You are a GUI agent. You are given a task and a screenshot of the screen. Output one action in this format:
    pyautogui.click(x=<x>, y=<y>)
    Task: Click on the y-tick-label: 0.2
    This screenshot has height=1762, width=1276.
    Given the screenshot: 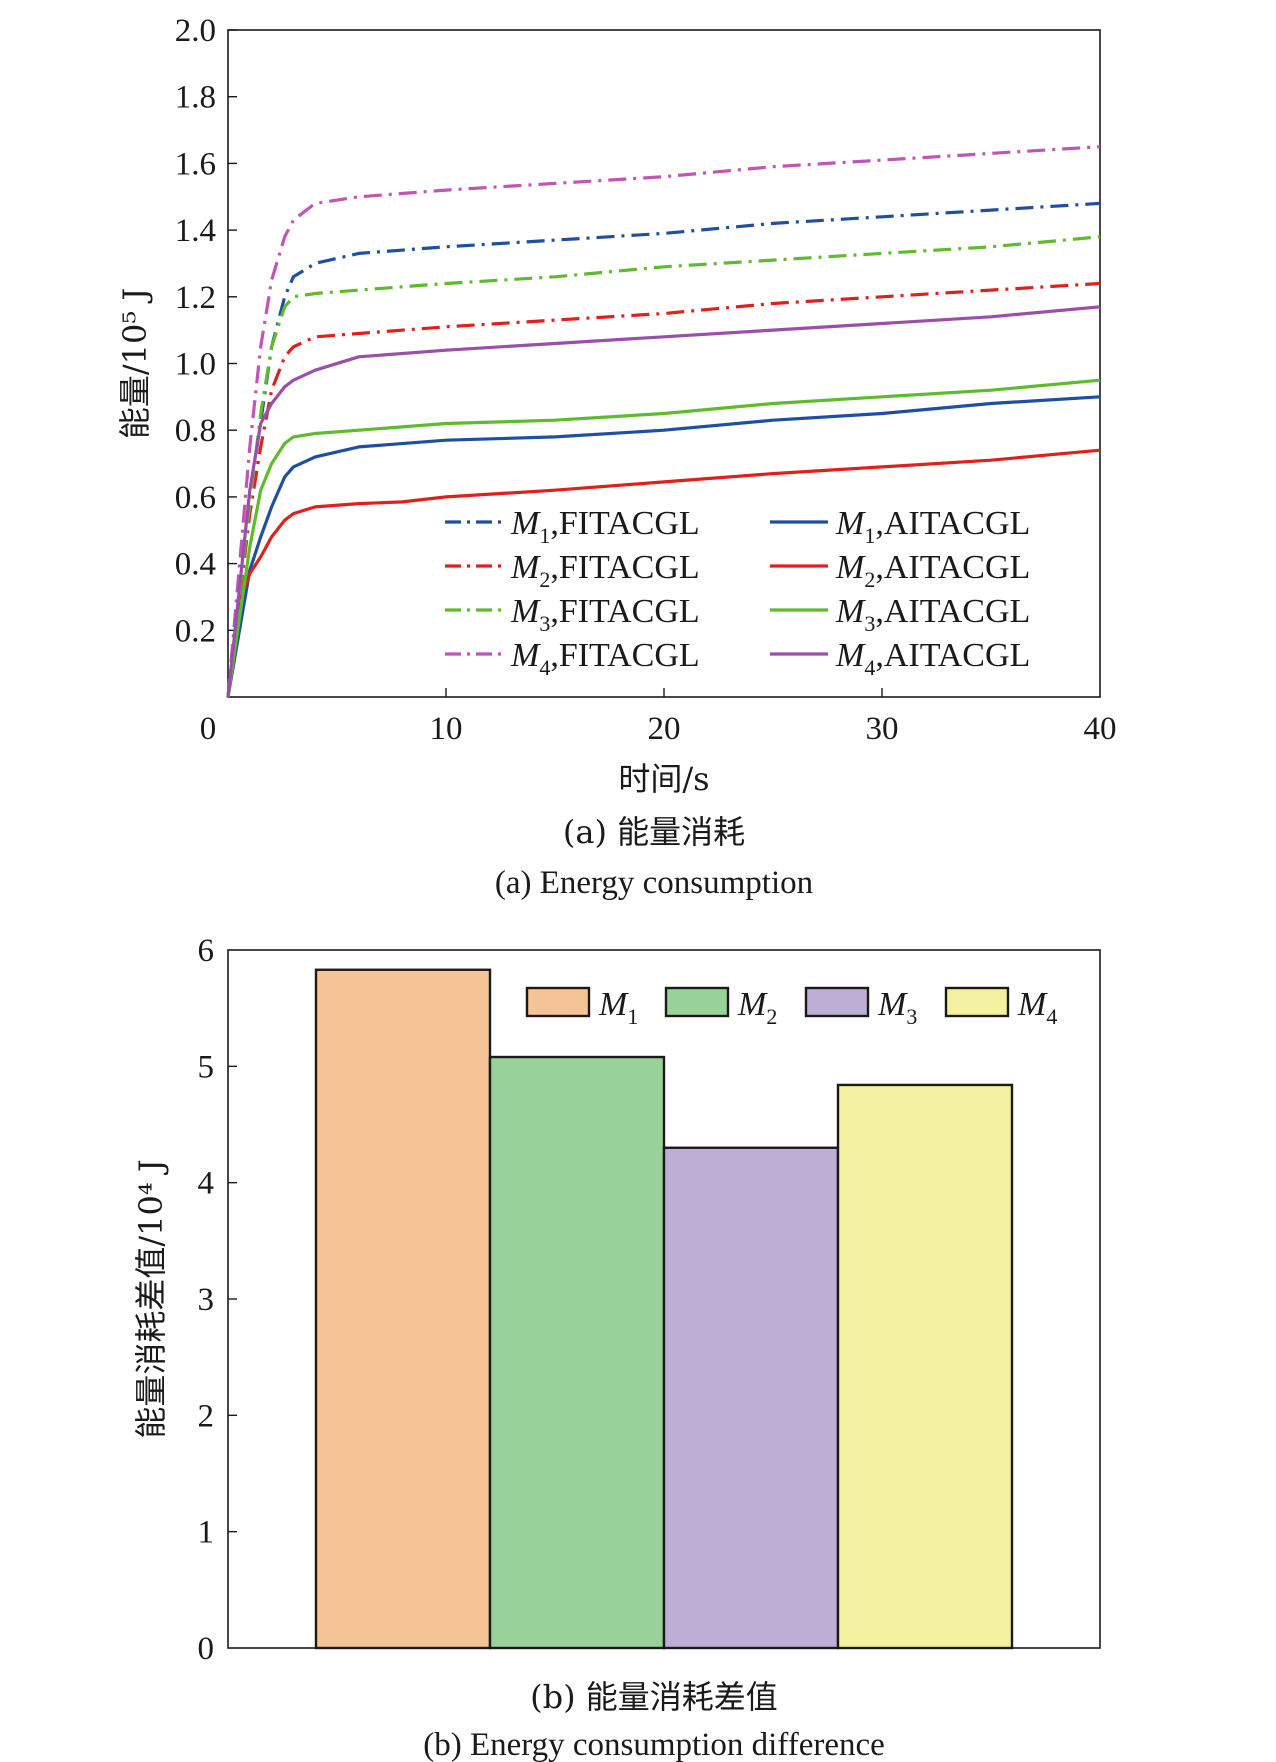 What is the action you would take?
    pyautogui.click(x=195, y=631)
    